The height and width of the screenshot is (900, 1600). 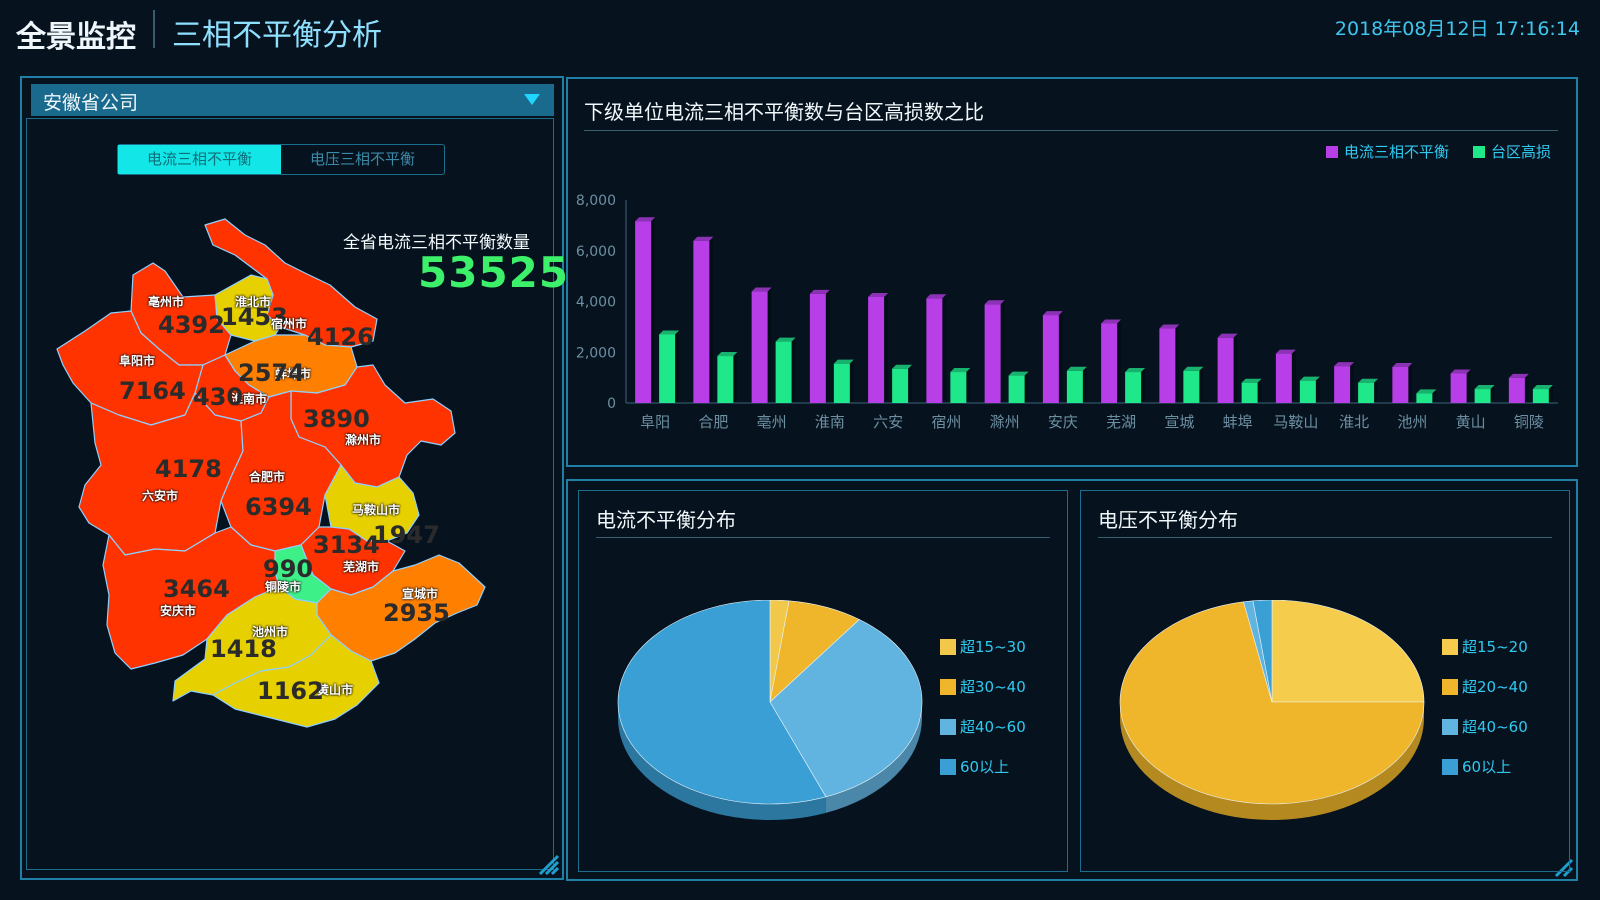 I want to click on pie-title-current: 电流不平衡分布, so click(x=666, y=520).